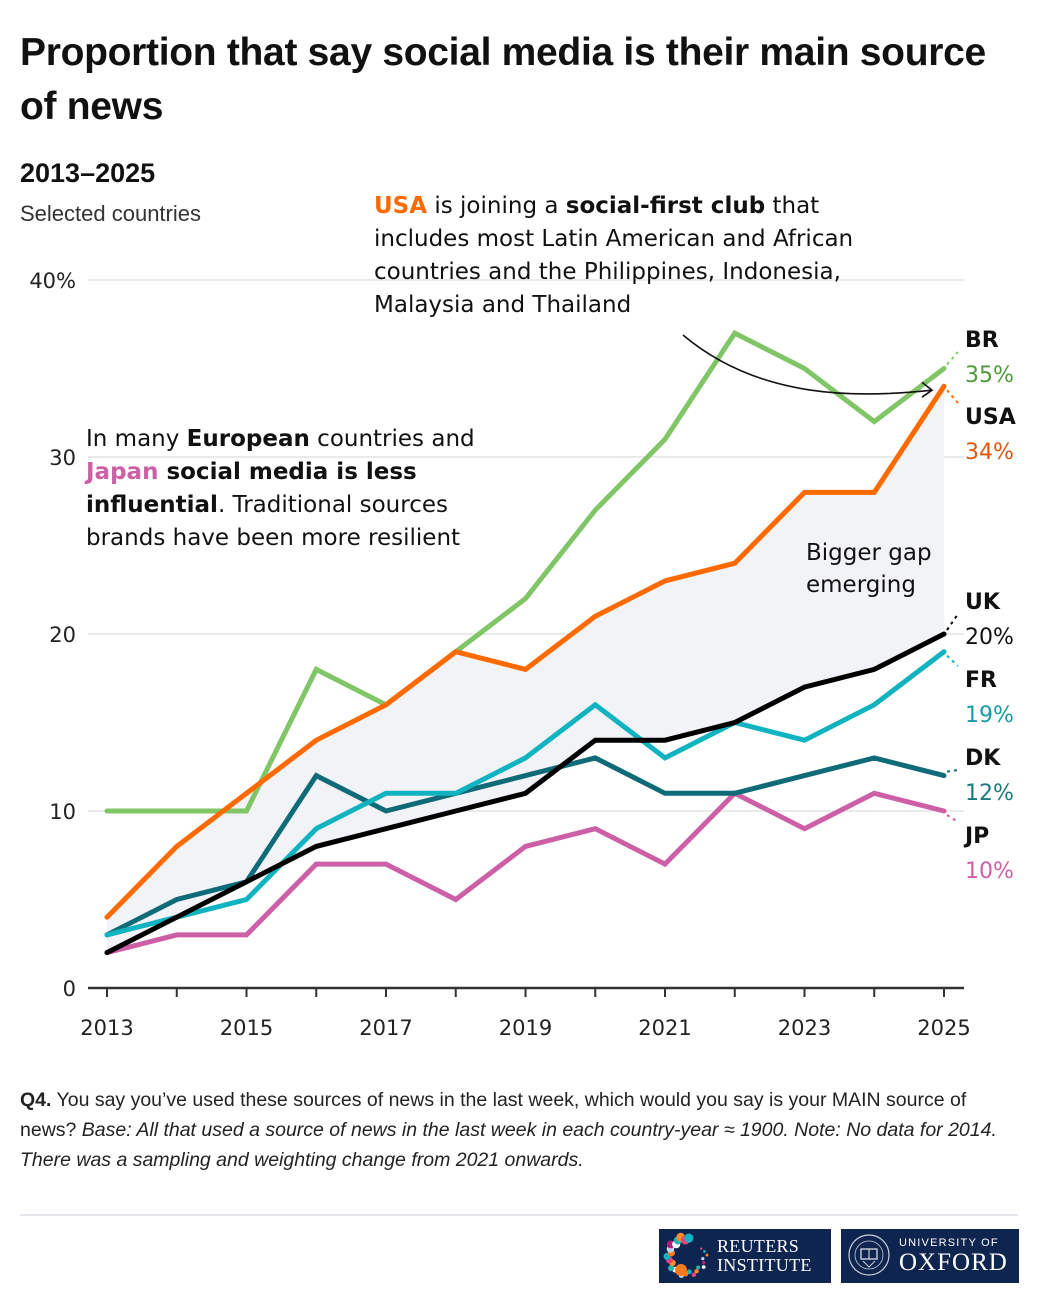 Image resolution: width=1040 pixels, height=1310 pixels. Describe the element at coordinates (69, 989) in the screenshot. I see `y-tick-label: 0` at that location.